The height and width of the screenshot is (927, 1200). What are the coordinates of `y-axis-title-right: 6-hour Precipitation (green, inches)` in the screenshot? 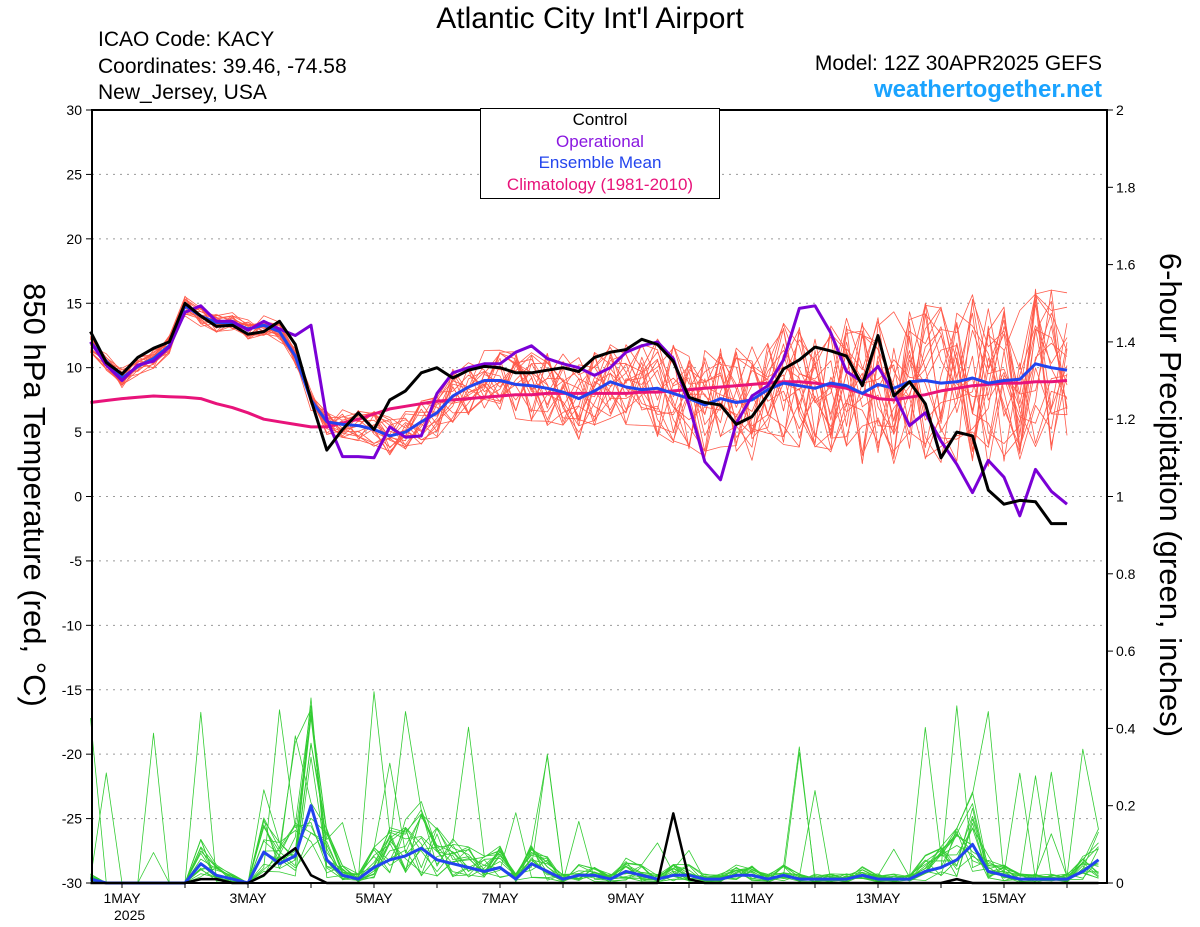 It's located at (1170, 495).